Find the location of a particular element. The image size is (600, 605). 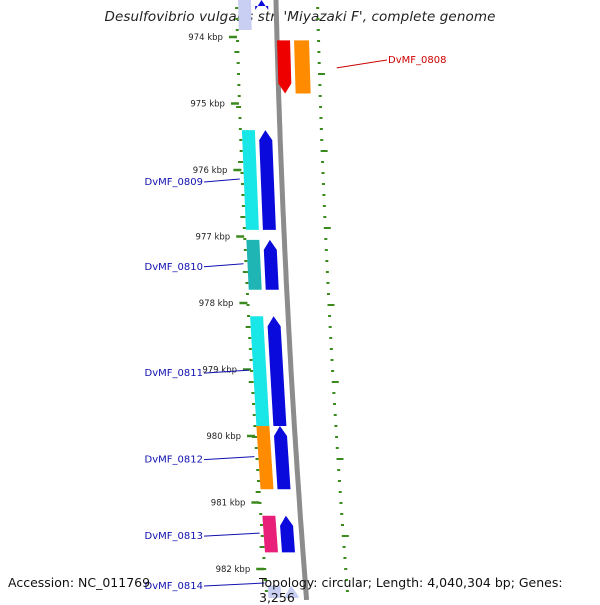

feature-tracks is located at coordinates (274, 299).